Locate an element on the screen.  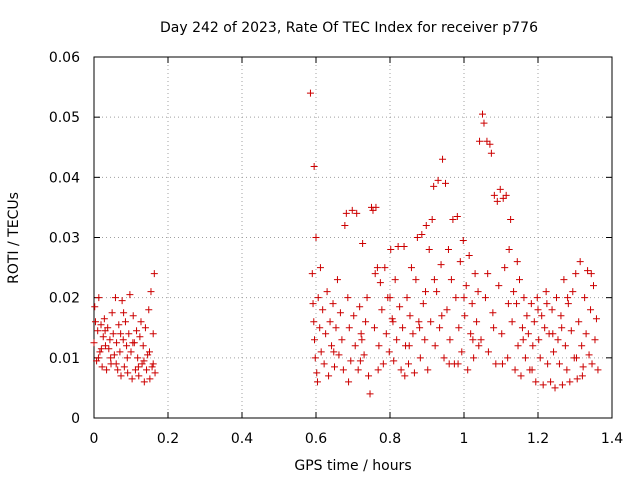
y-tick-label: 0.04 is located at coordinates (64, 178).